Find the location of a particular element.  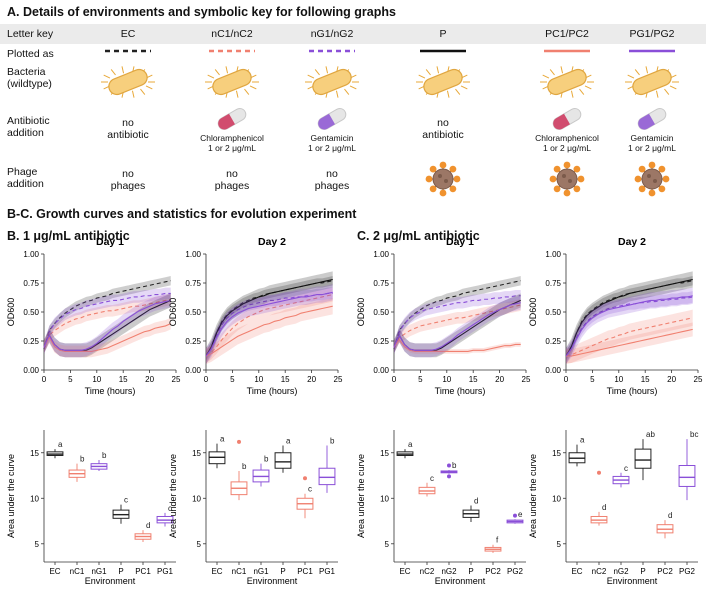

panel-c-title: C. 2 μg/mL antibiotic is located at coordinates (418, 236).